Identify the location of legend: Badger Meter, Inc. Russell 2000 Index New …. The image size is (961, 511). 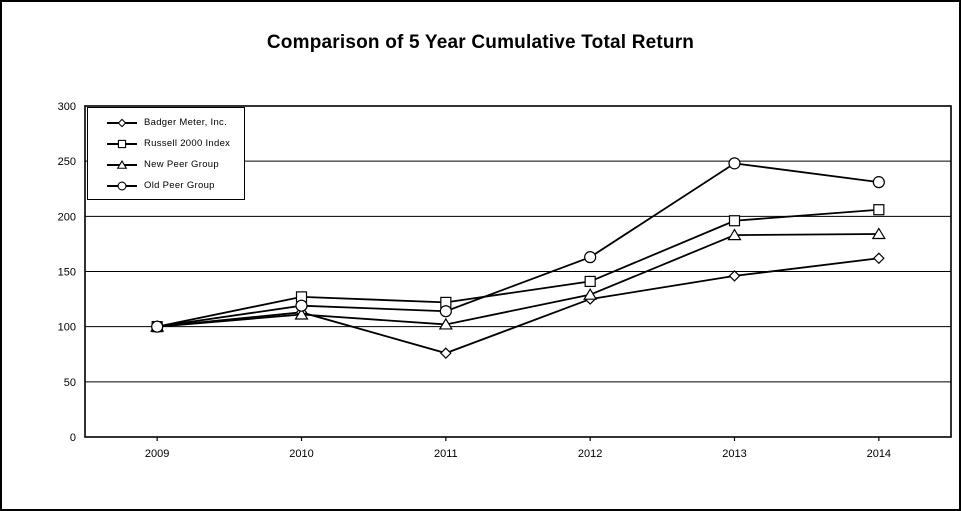
(166, 153).